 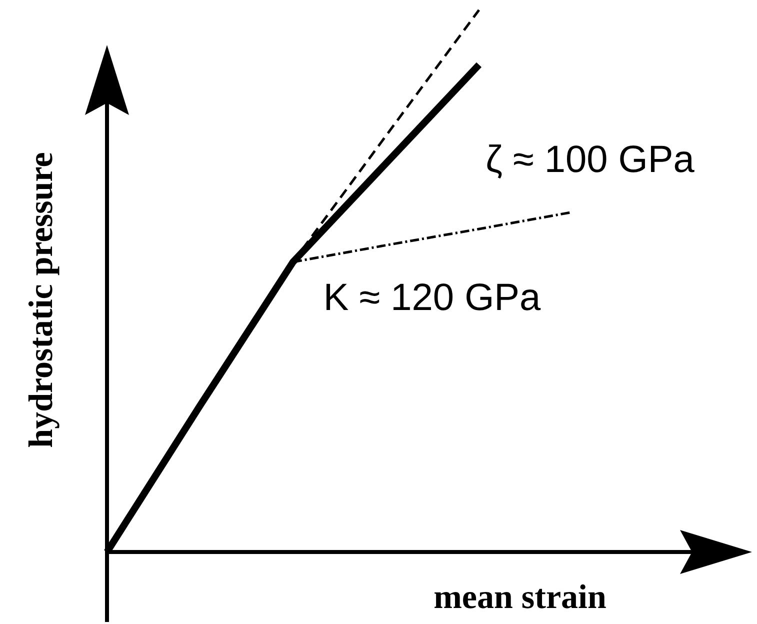 I want to click on annotation: K ≈ 120 GPa, so click(x=432, y=298).